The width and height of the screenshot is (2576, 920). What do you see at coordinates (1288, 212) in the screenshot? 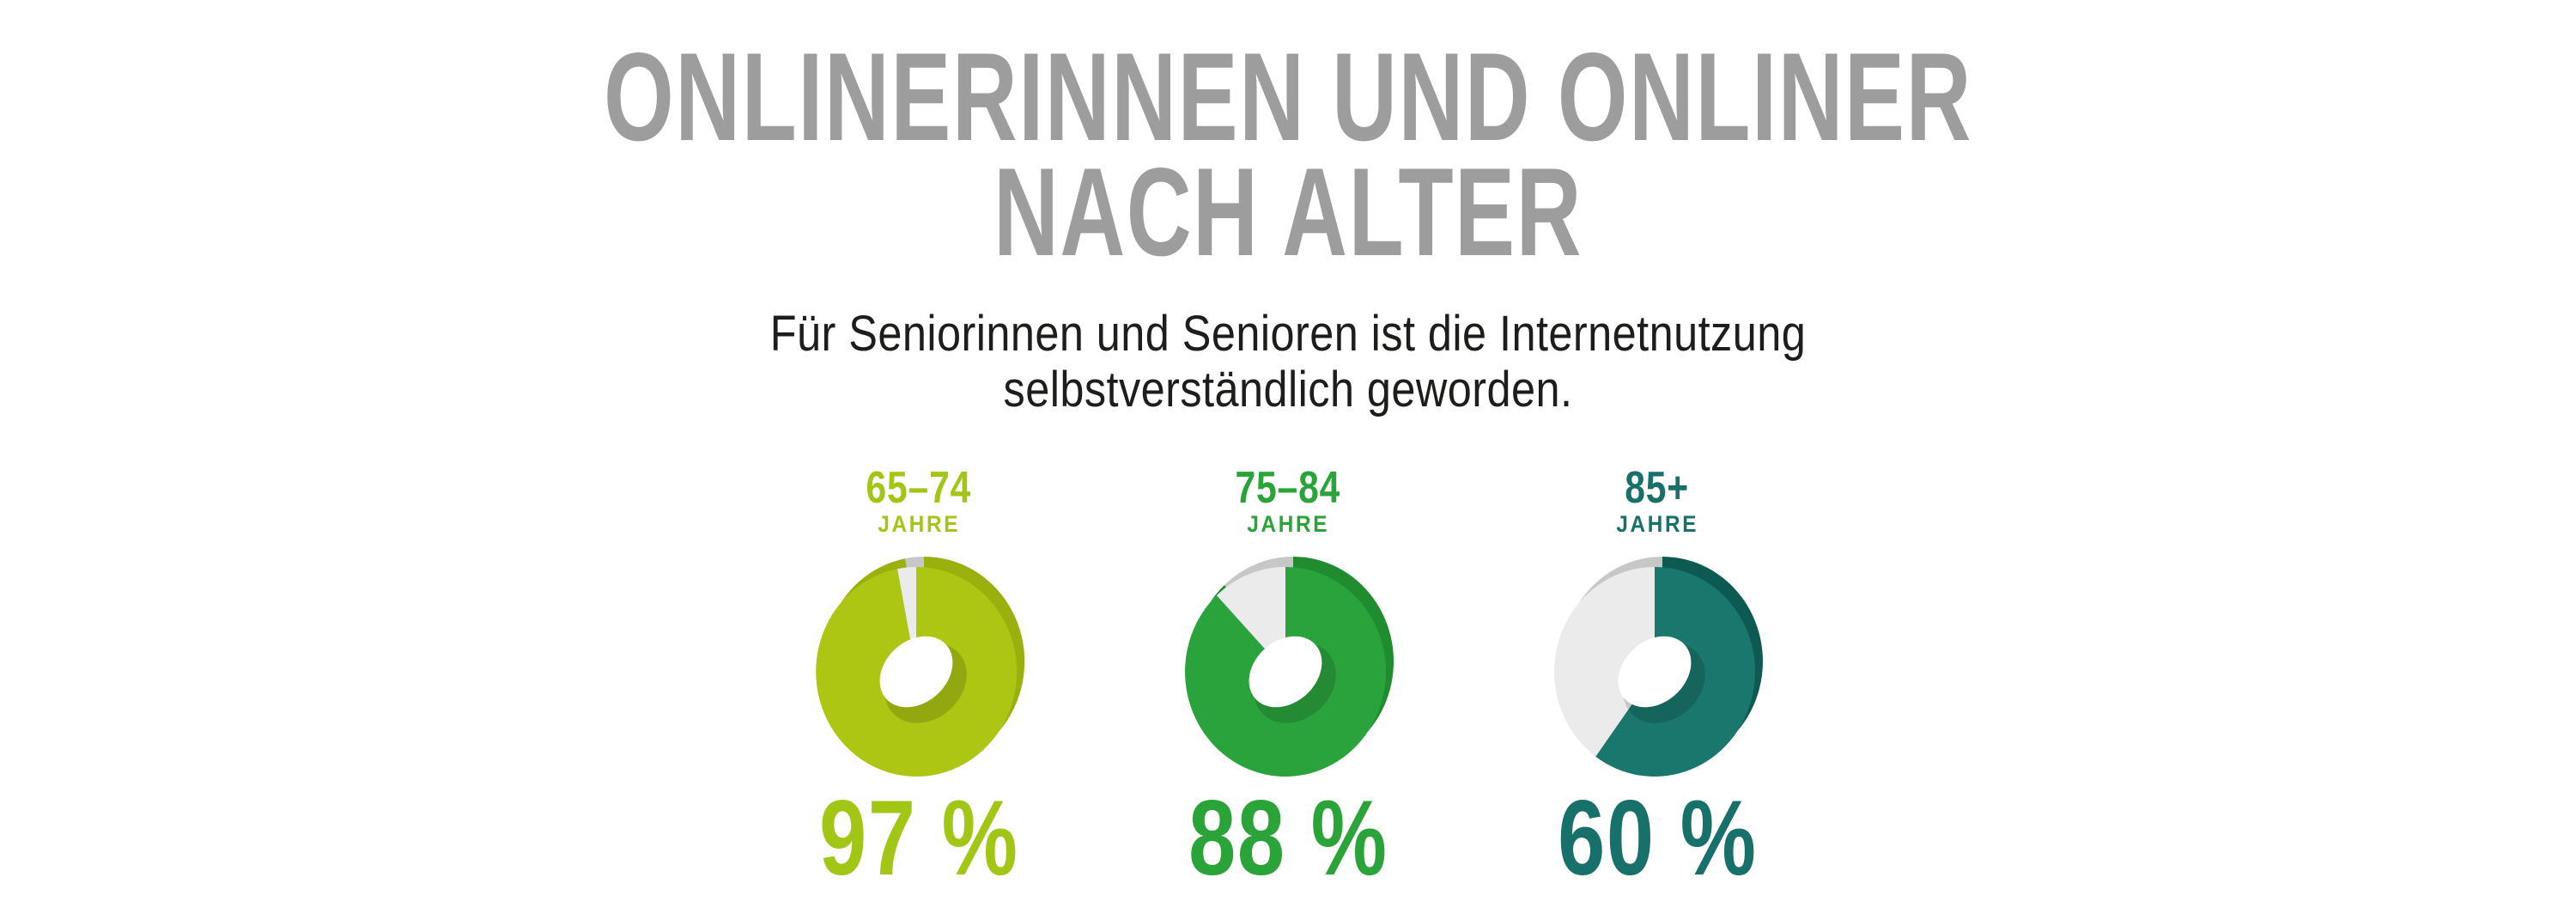
I see `title-line-2: NACH ALTER` at bounding box center [1288, 212].